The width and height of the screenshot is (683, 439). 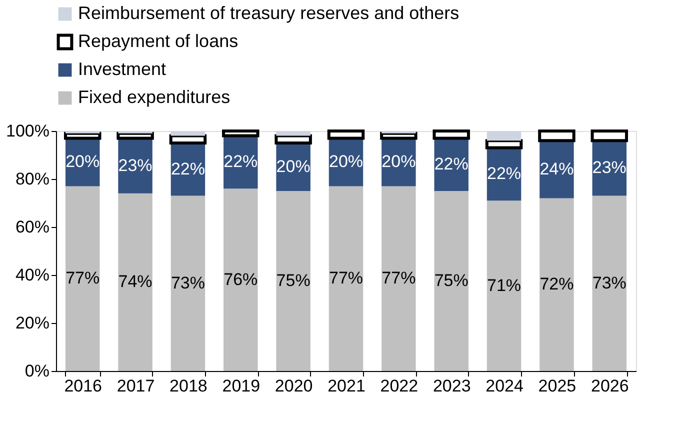 I want to click on x-tick-label: 2017, so click(x=135, y=386).